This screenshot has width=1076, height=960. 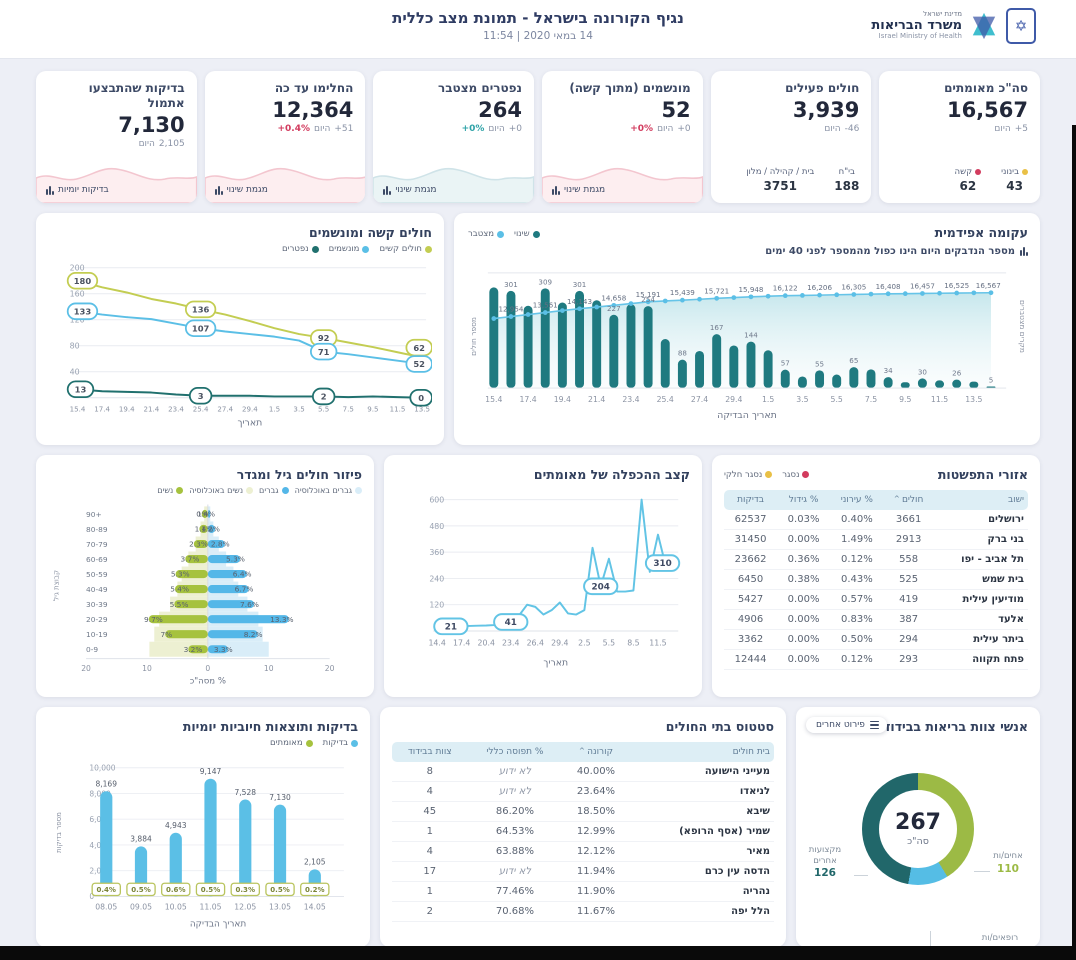 What do you see at coordinates (583, 911) in the screenshot?
I see `table-row: הלל יפה 11.67% 70.68% 2` at bounding box center [583, 911].